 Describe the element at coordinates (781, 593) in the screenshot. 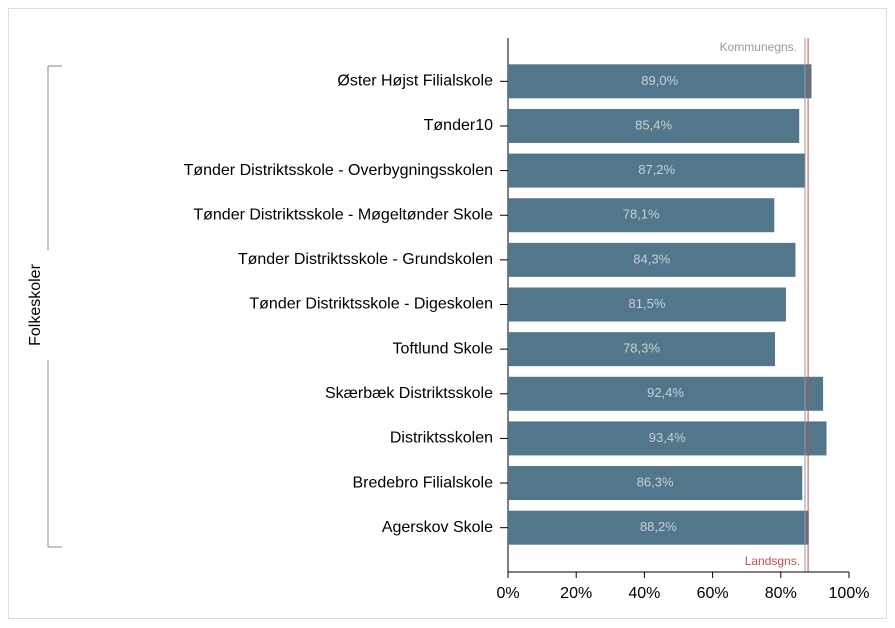

I see `x-tick-label: 80%` at that location.